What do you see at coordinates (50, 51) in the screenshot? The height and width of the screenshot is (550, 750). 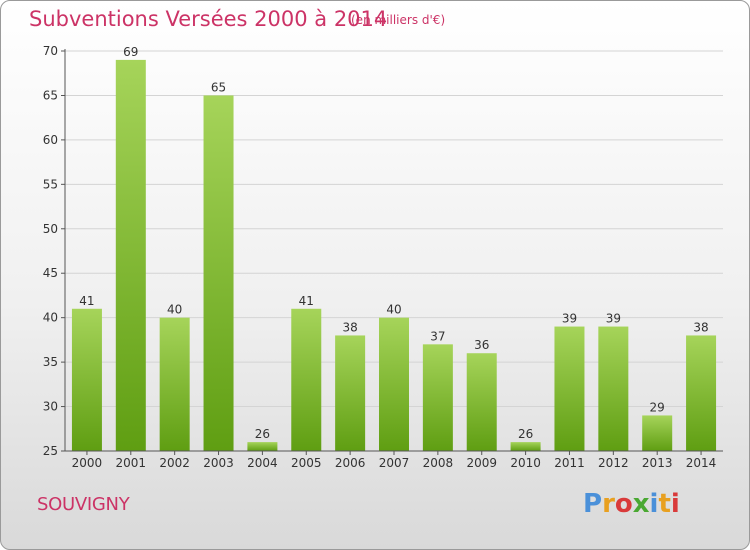 I see `y-tick-label: 70` at bounding box center [50, 51].